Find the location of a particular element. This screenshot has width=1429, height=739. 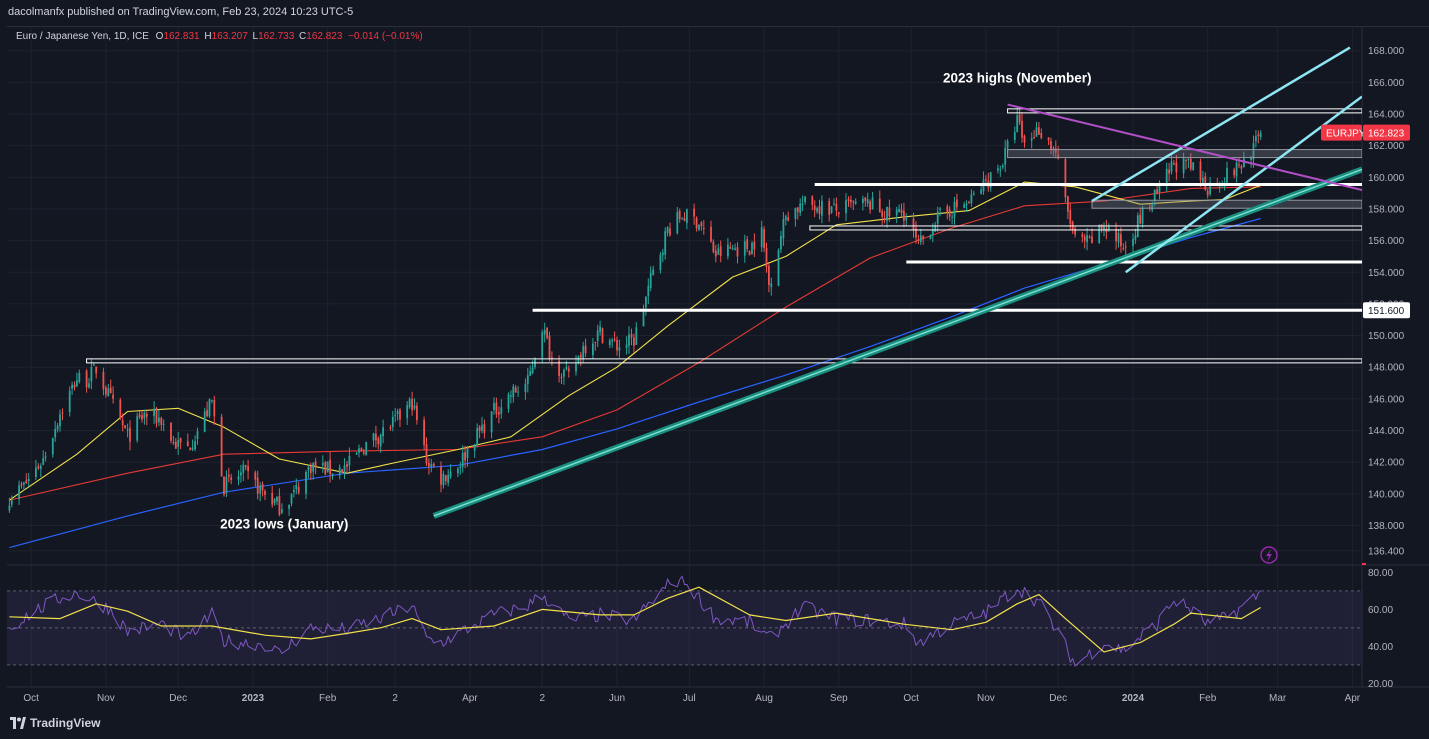

price-tick: 156.000 is located at coordinates (1386, 241).